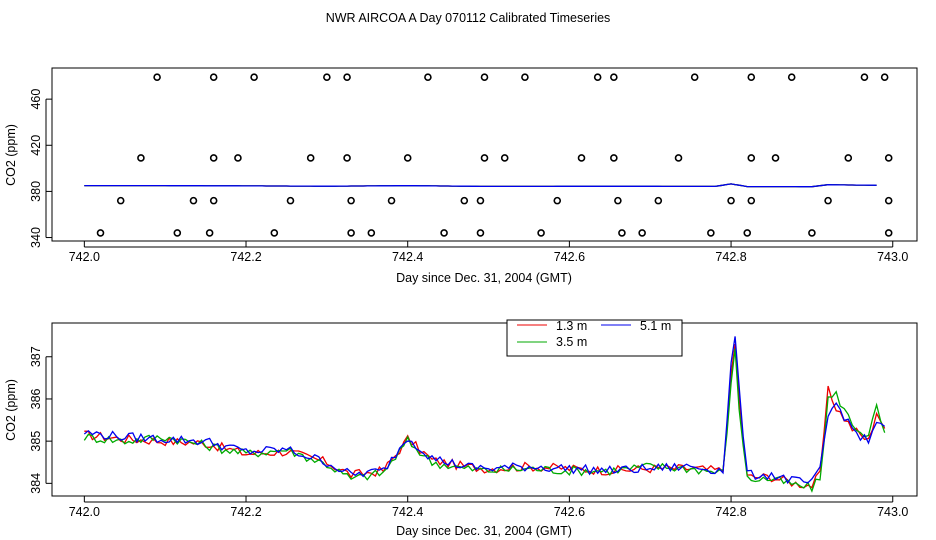 The image size is (936, 540). I want to click on legend-box, so click(594, 338).